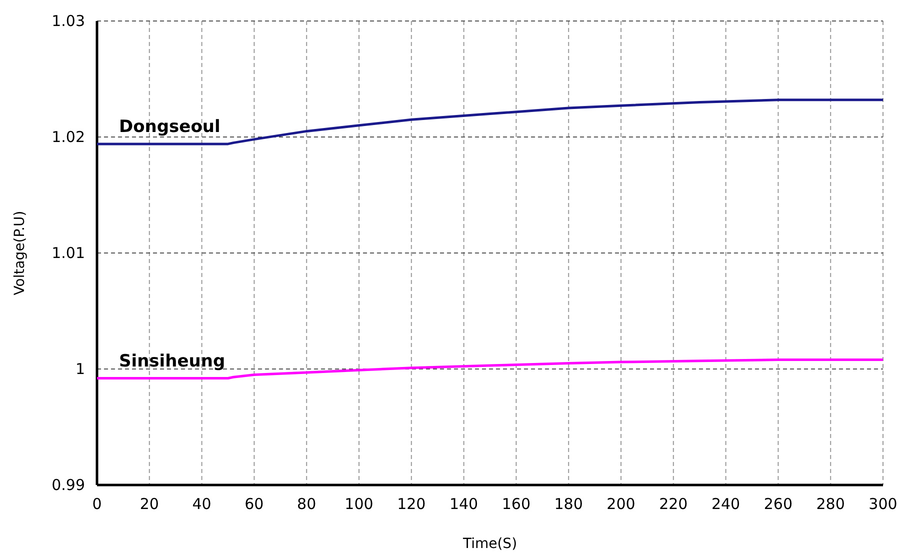 Image resolution: width=898 pixels, height=556 pixels. What do you see at coordinates (97, 504) in the screenshot?
I see `x-tick-label: 0` at bounding box center [97, 504].